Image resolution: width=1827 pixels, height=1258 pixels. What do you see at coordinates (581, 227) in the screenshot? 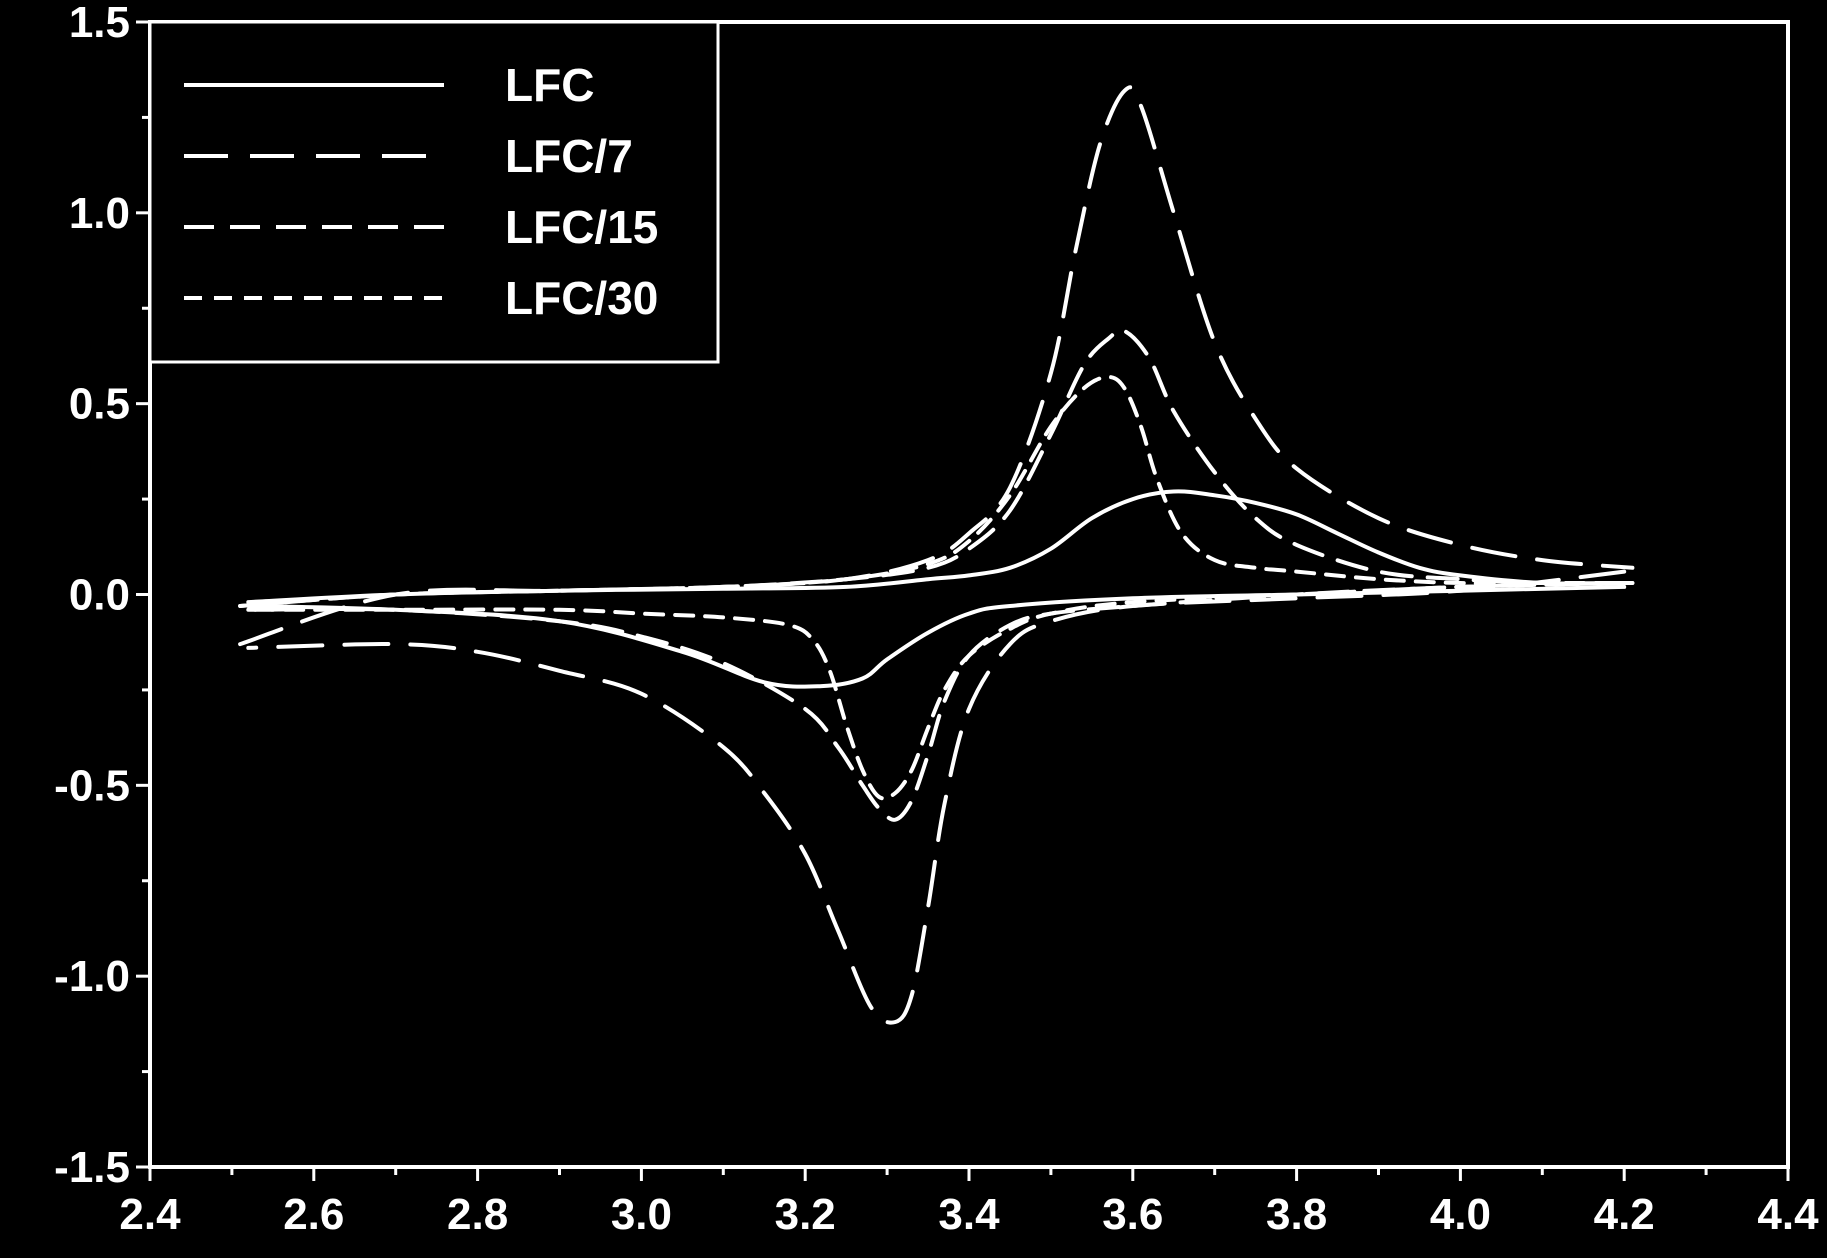
I see `legend-label-lfc-15: LFC/15` at bounding box center [581, 227].